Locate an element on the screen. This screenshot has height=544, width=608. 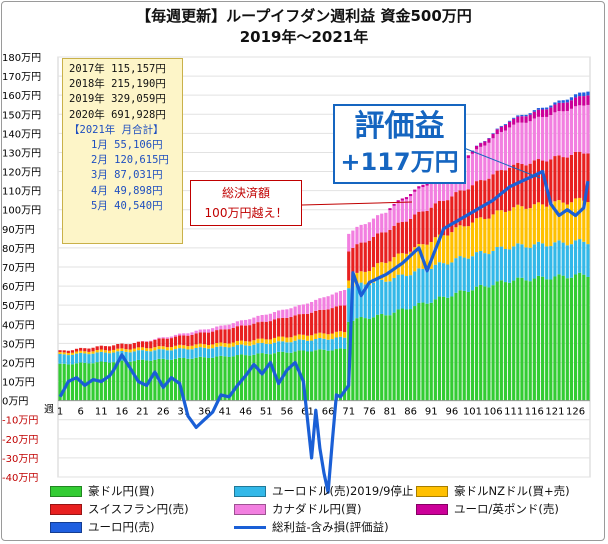
y-tick-label: 60万円 is located at coordinates (18, 287).